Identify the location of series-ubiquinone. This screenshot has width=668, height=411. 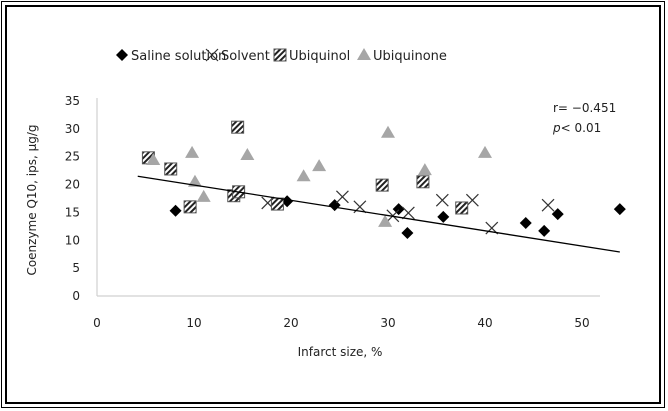
(319, 176).